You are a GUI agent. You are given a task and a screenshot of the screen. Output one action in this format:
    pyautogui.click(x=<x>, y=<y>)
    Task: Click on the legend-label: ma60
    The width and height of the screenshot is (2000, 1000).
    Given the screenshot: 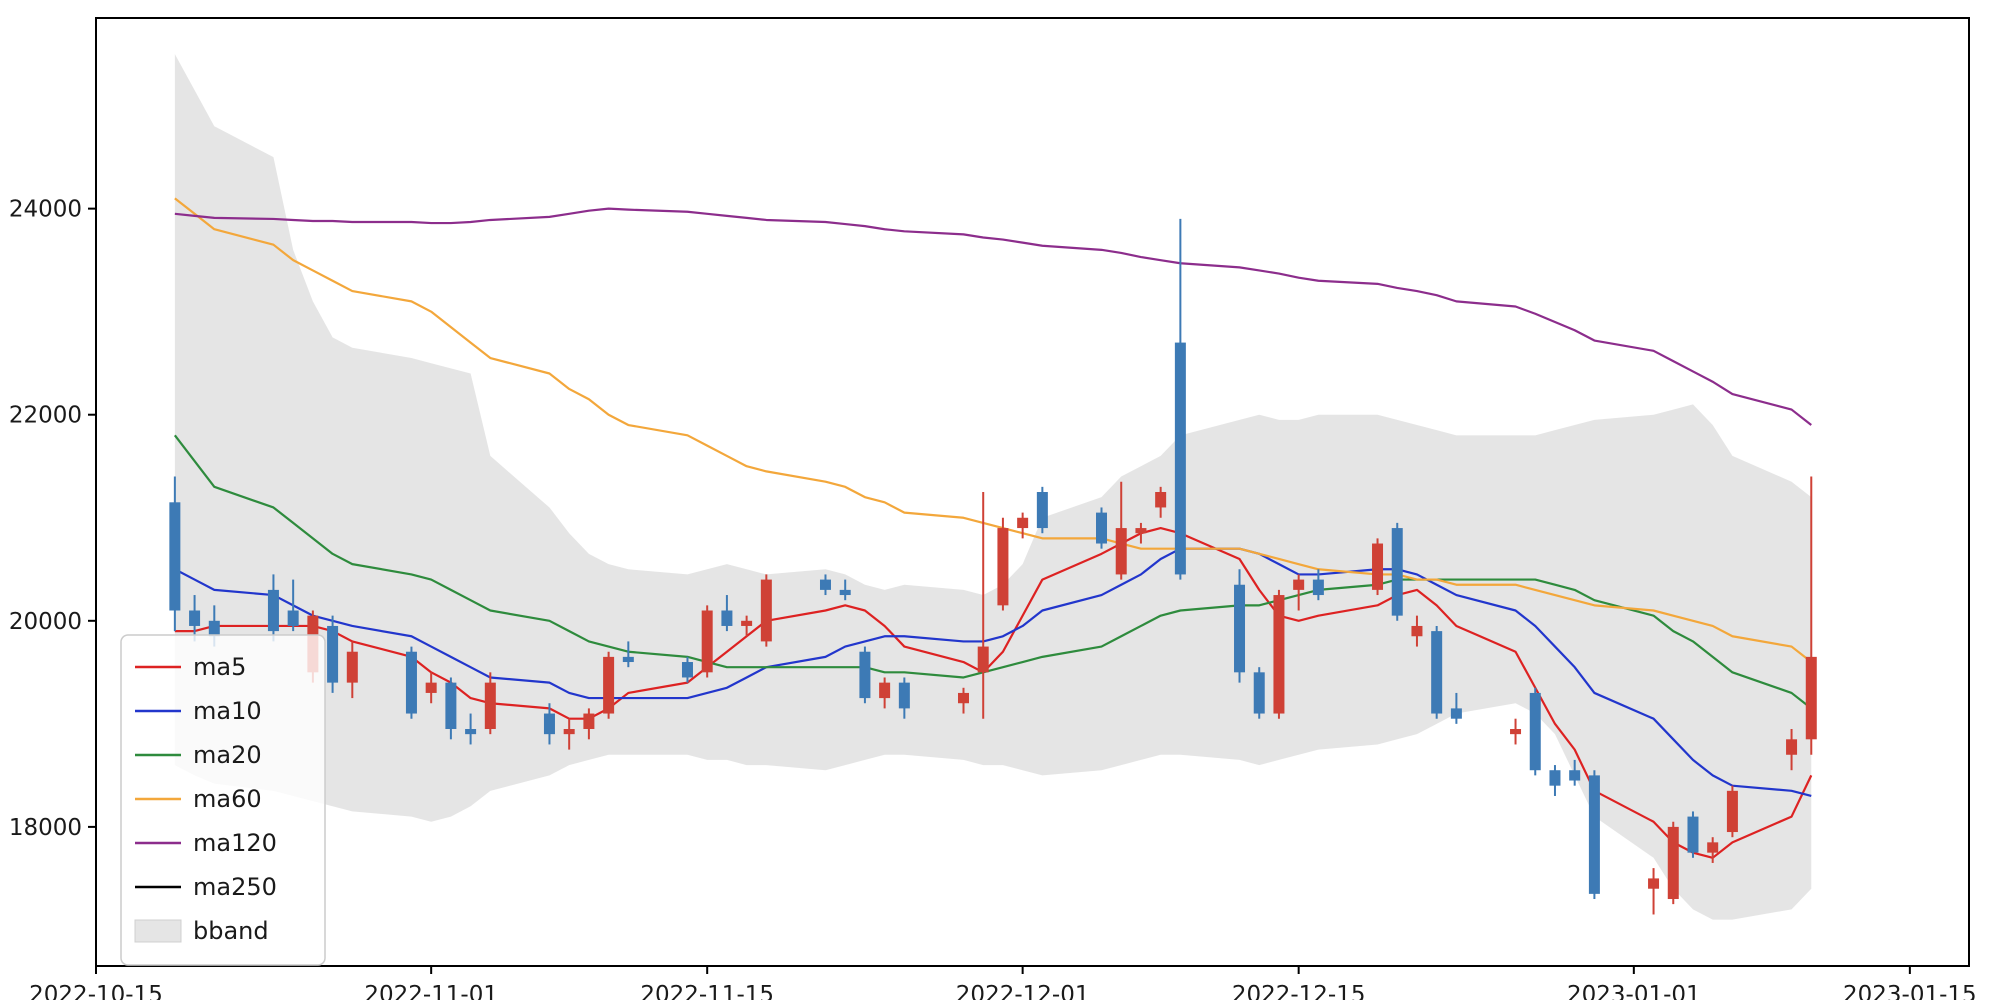 What is the action you would take?
    pyautogui.click(x=227, y=799)
    